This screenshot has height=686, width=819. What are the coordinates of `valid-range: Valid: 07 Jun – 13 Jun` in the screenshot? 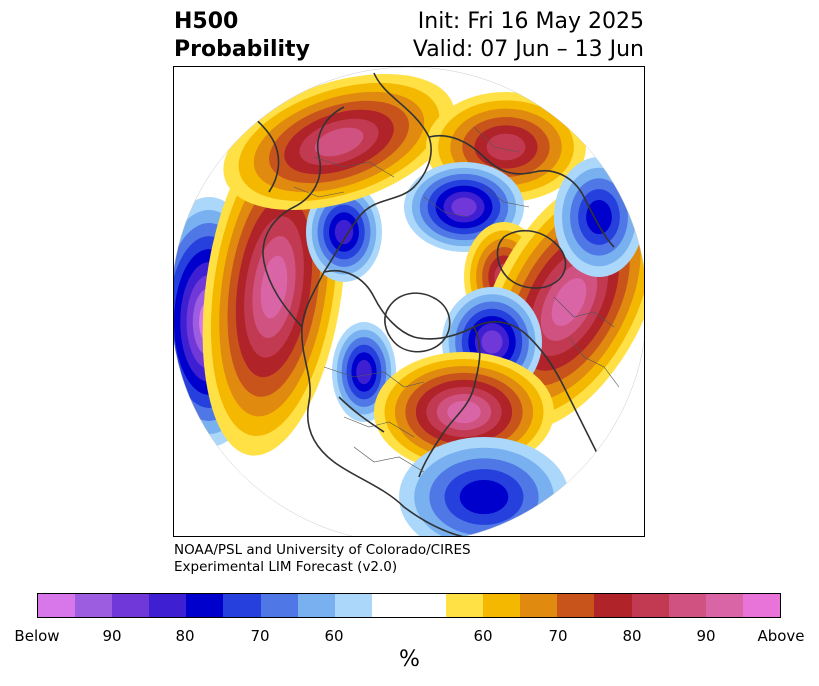 It's located at (528, 49).